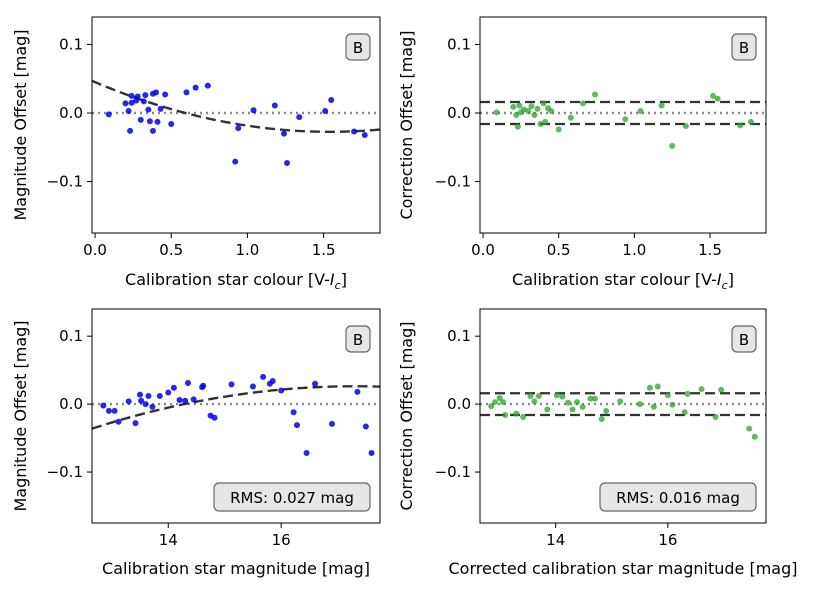 The width and height of the screenshot is (830, 591). What do you see at coordinates (95, 250) in the screenshot?
I see `x-tick-label: 0.0` at bounding box center [95, 250].